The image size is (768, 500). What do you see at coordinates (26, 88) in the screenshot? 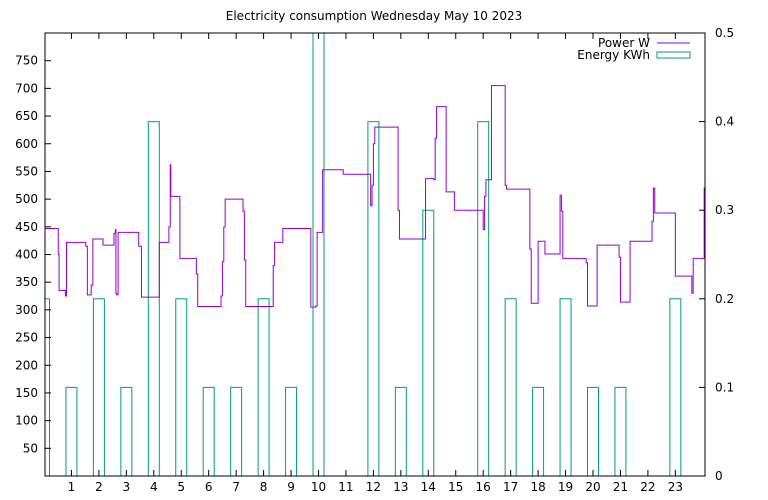
I see `y-tick-label-700: 700` at bounding box center [26, 88].